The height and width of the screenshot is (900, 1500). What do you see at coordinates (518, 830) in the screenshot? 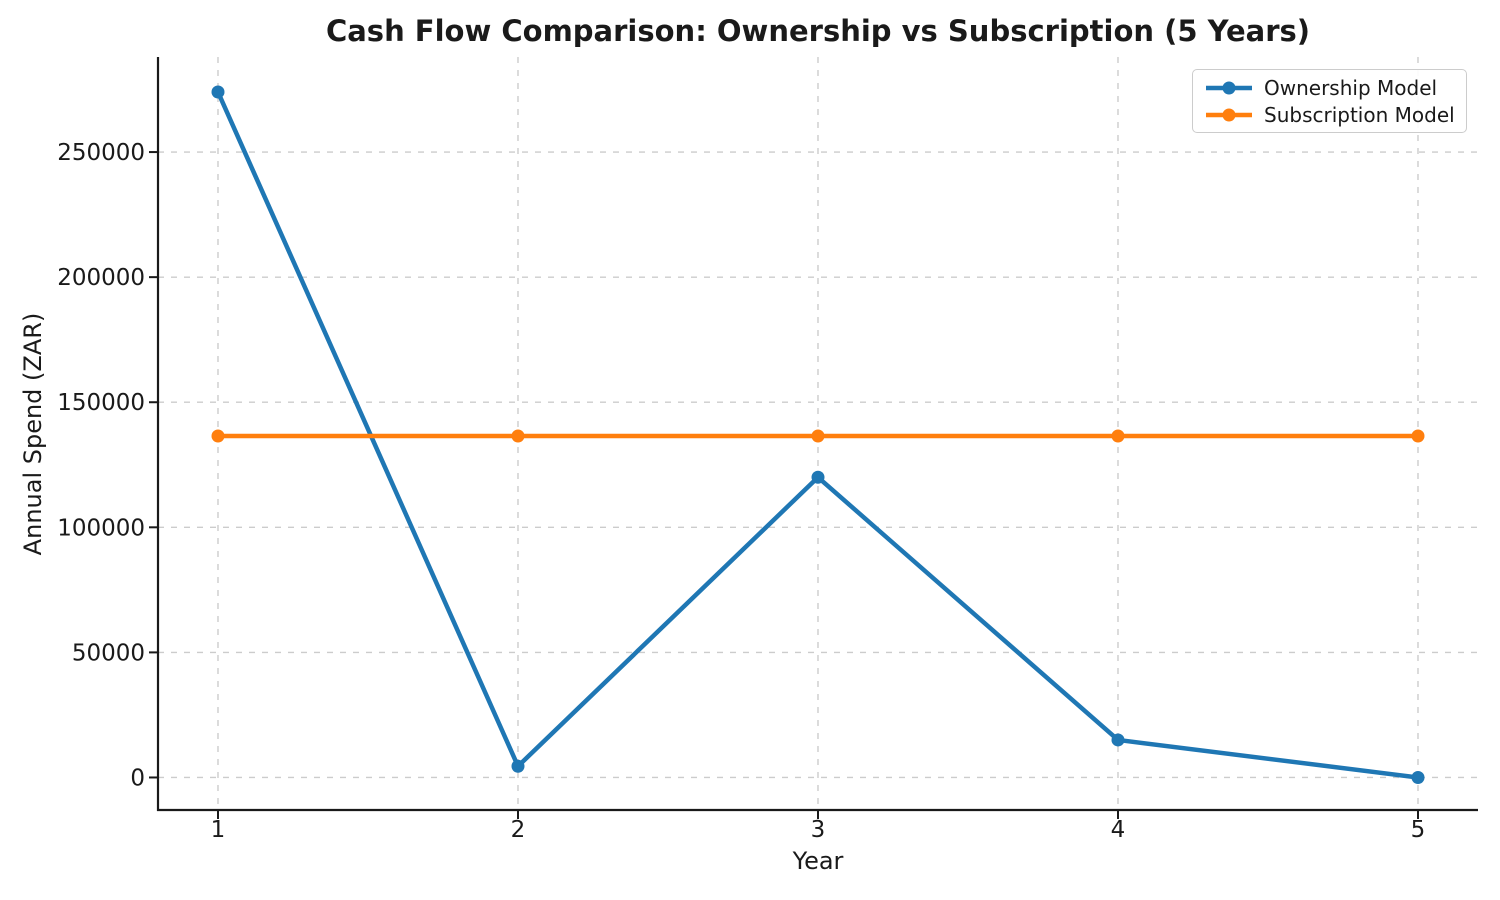
I see `x-tick-label: 2` at bounding box center [518, 830].